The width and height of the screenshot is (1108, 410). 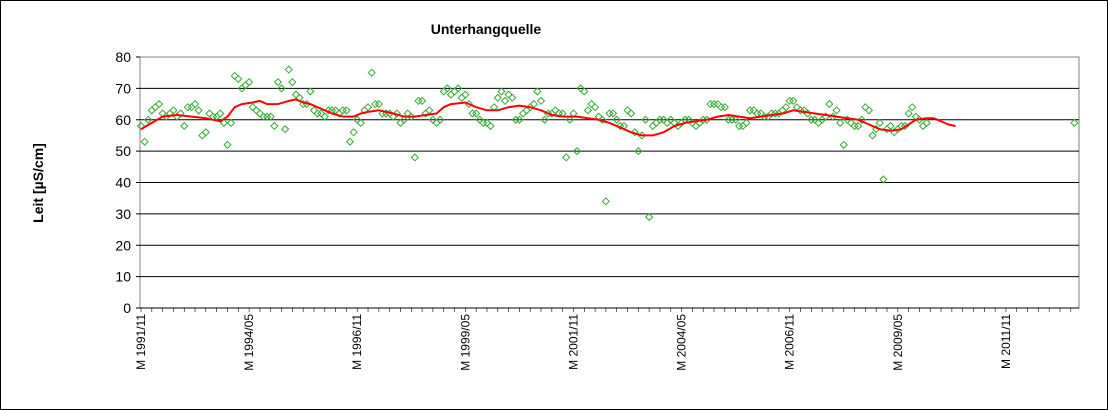 What do you see at coordinates (123, 183) in the screenshot?
I see `y-tick-label: 40` at bounding box center [123, 183].